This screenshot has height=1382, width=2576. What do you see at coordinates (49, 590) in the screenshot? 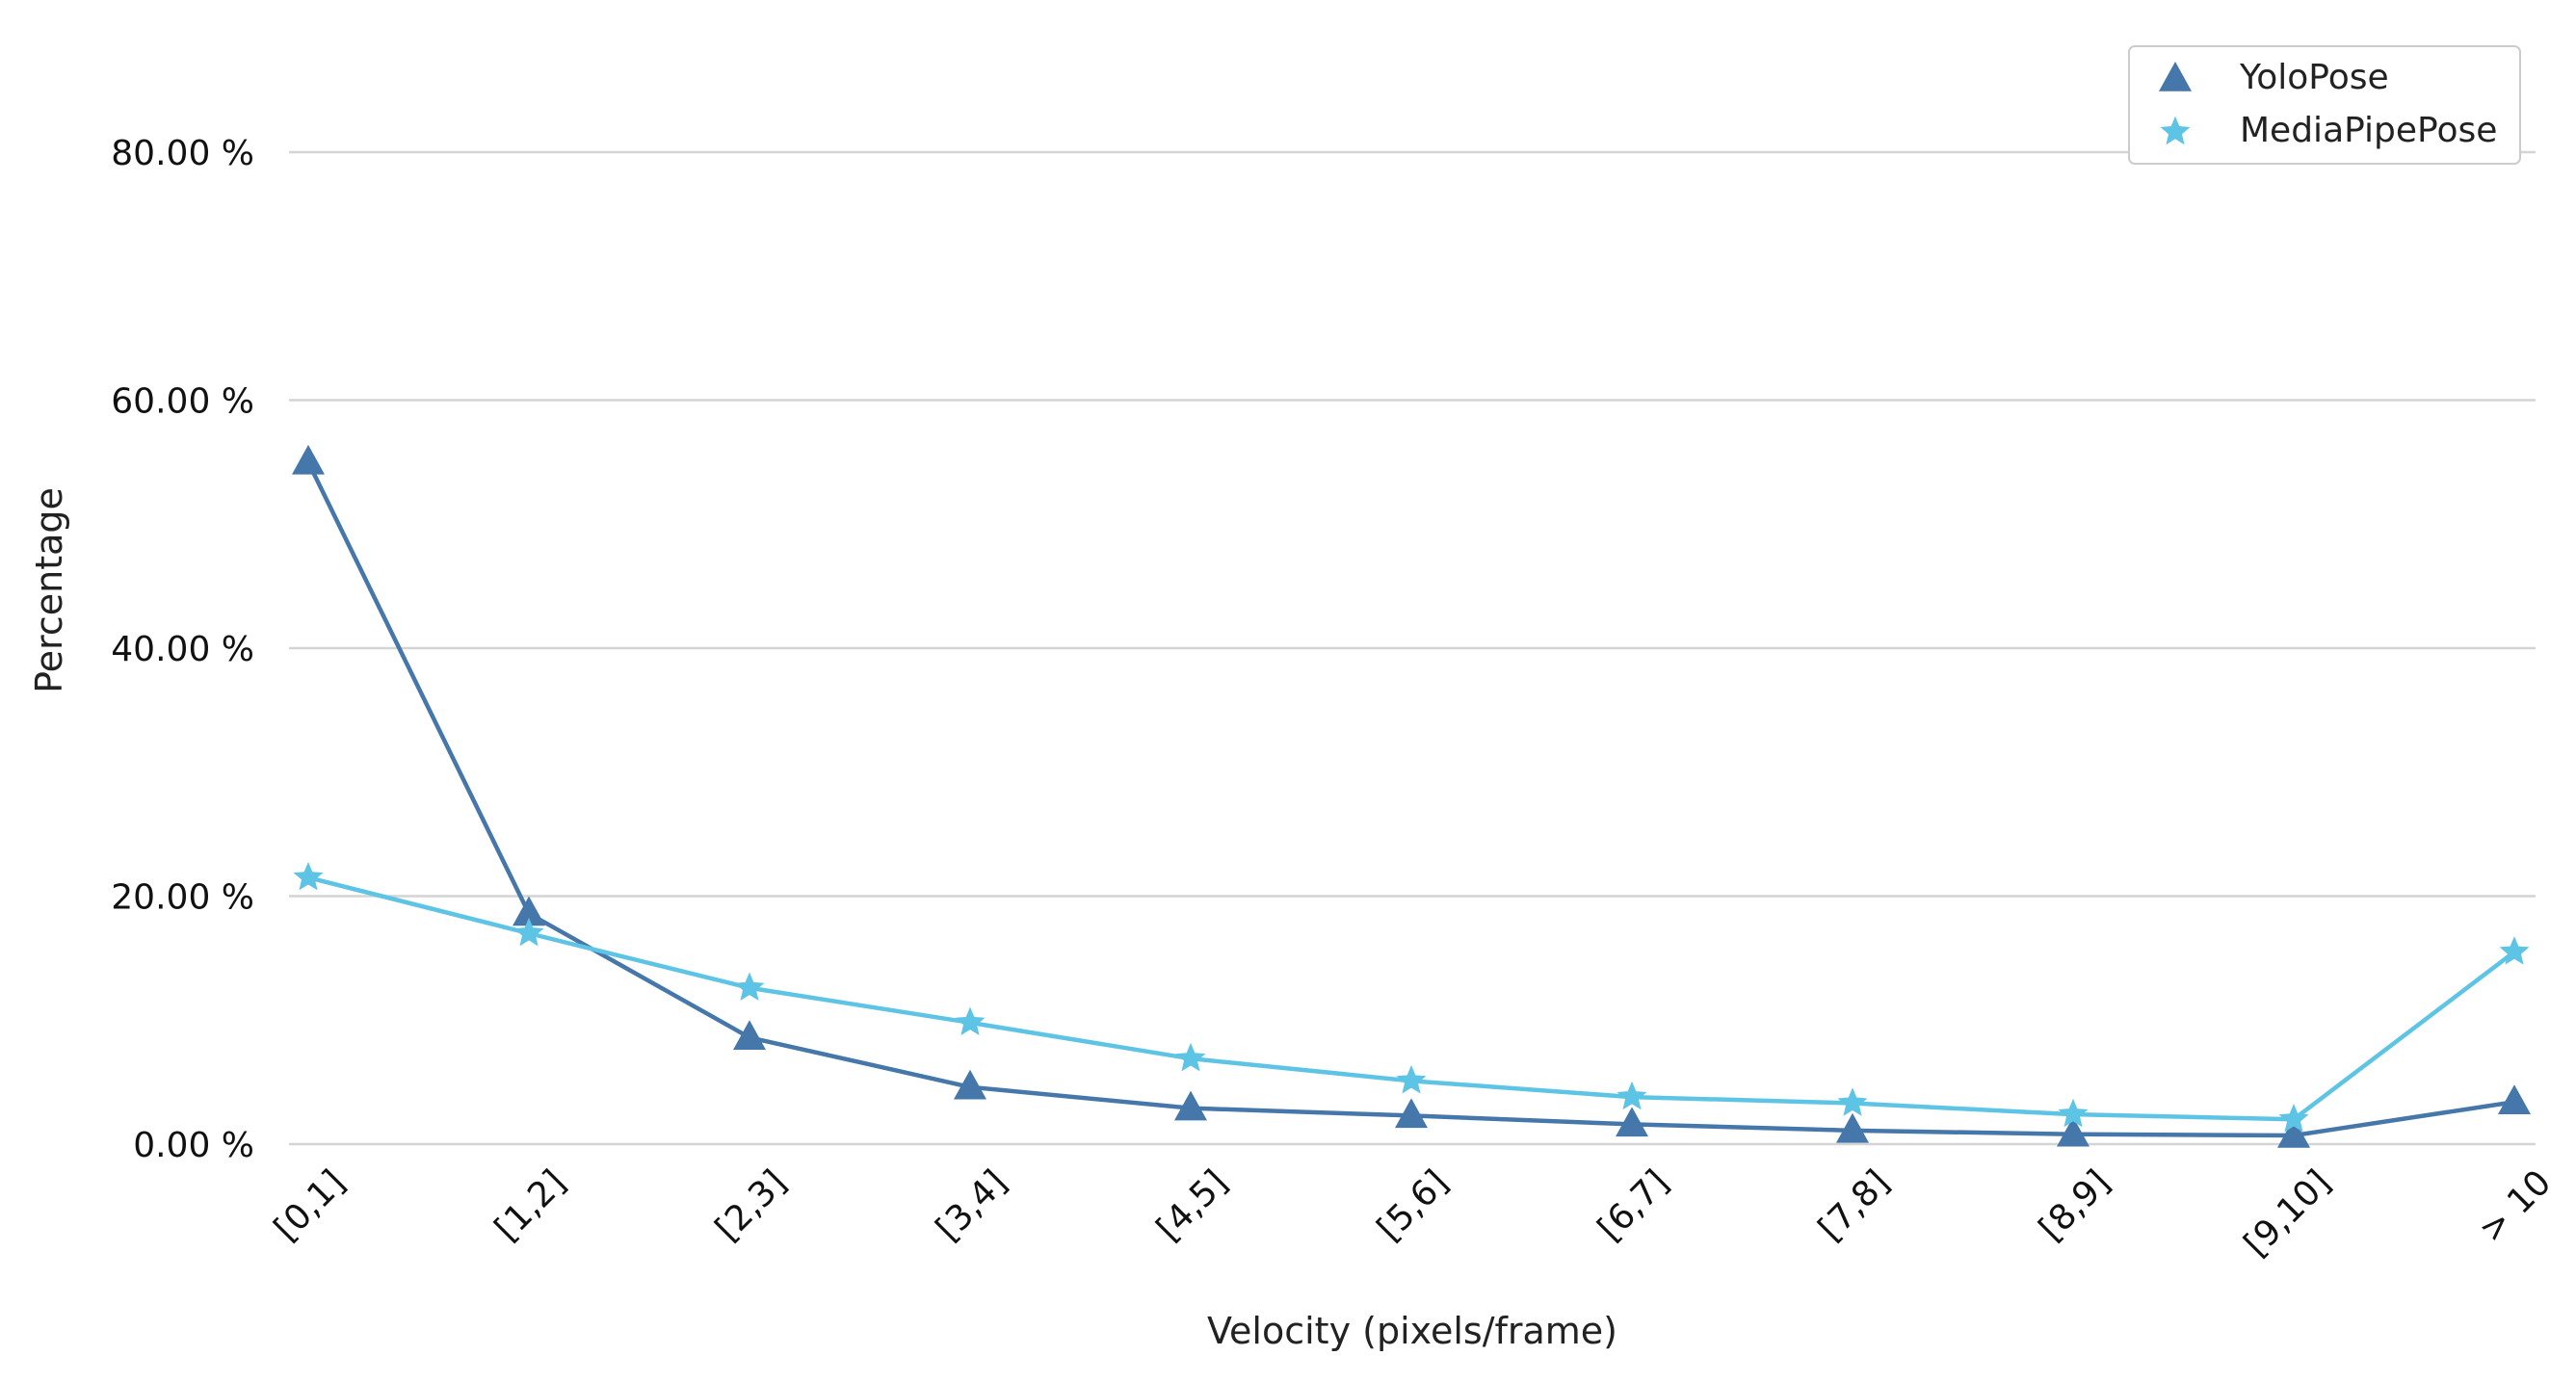
I see `y-axis-label: Percentage` at bounding box center [49, 590].